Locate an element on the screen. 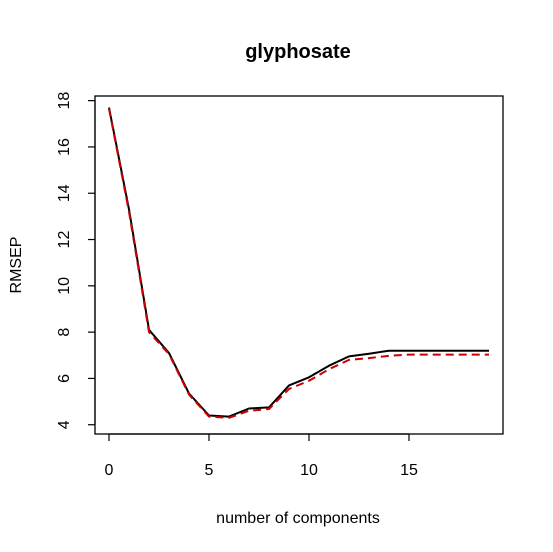 The image size is (553, 552). y-axis-label: RMSEP is located at coordinates (16, 265).